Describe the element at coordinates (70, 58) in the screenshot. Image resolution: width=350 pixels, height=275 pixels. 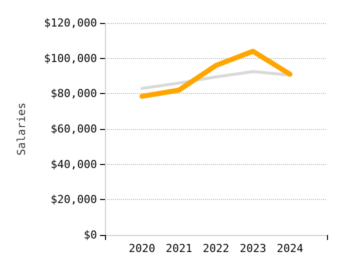
I see `y-tick-label: $100,000` at that location.